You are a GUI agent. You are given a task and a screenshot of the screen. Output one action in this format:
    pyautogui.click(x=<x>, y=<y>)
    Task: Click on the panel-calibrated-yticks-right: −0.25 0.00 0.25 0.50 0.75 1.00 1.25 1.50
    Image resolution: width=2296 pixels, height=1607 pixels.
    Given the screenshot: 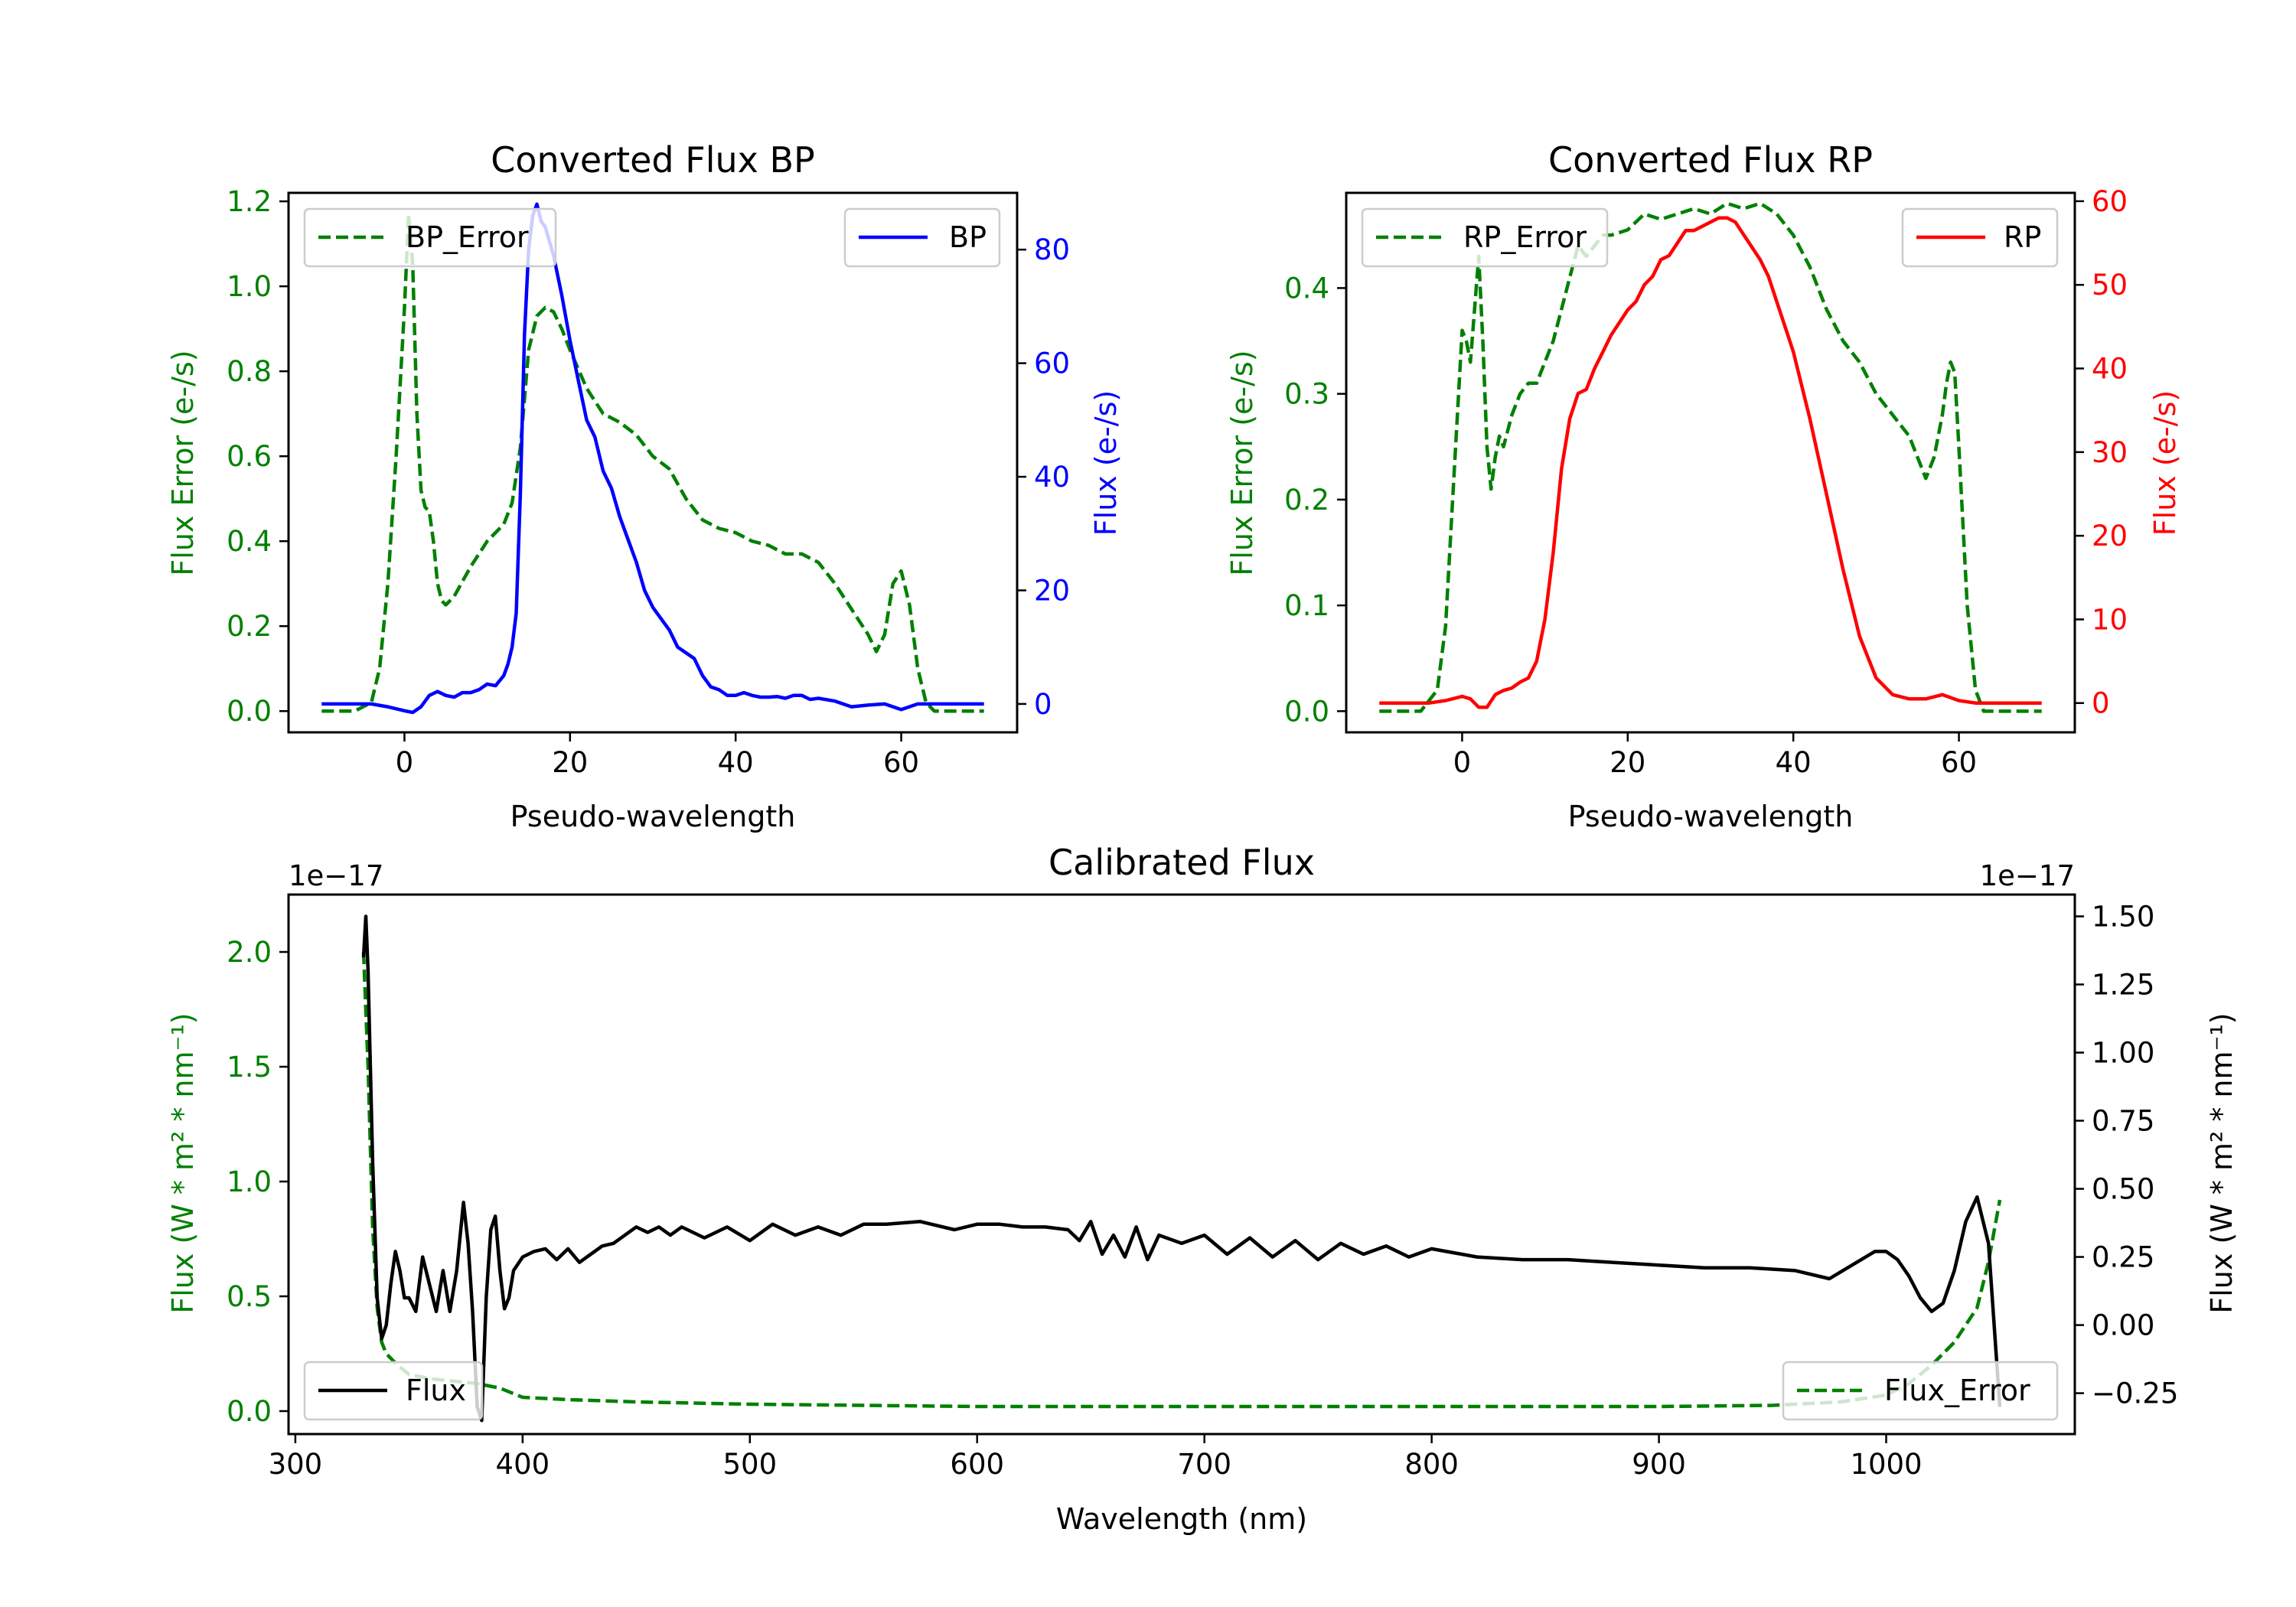 What is the action you would take?
    pyautogui.click(x=2126, y=1155)
    